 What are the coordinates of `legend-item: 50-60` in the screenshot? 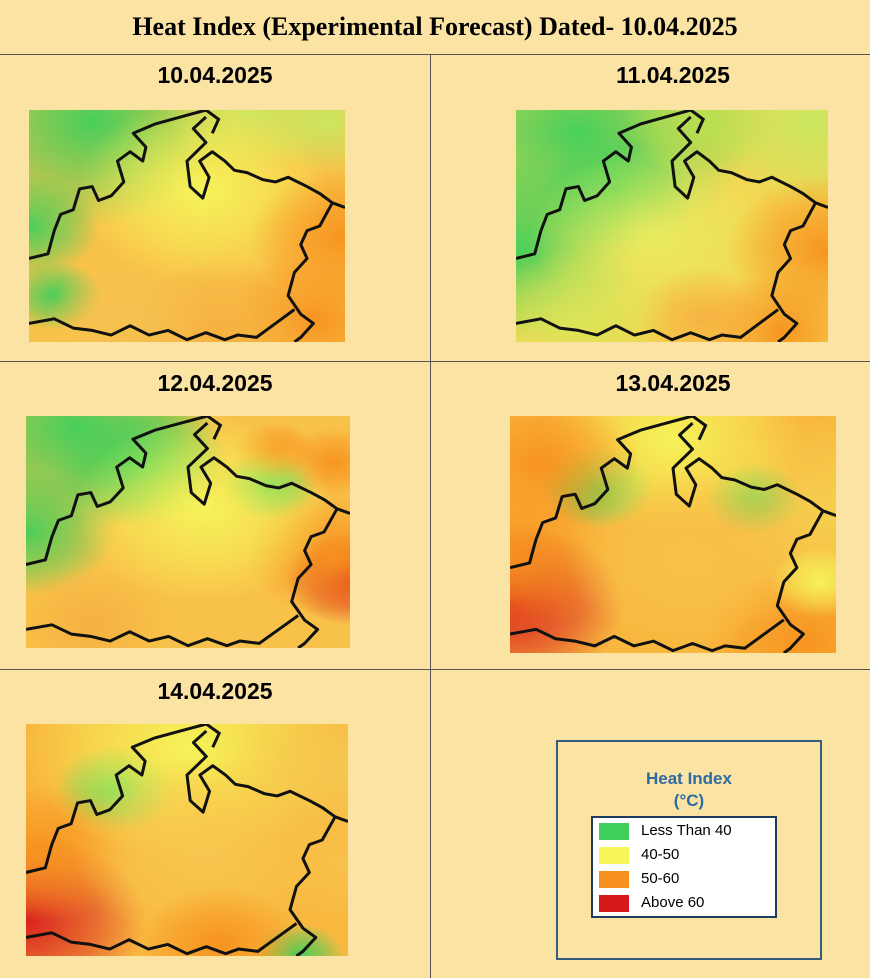 It's located at (687, 879).